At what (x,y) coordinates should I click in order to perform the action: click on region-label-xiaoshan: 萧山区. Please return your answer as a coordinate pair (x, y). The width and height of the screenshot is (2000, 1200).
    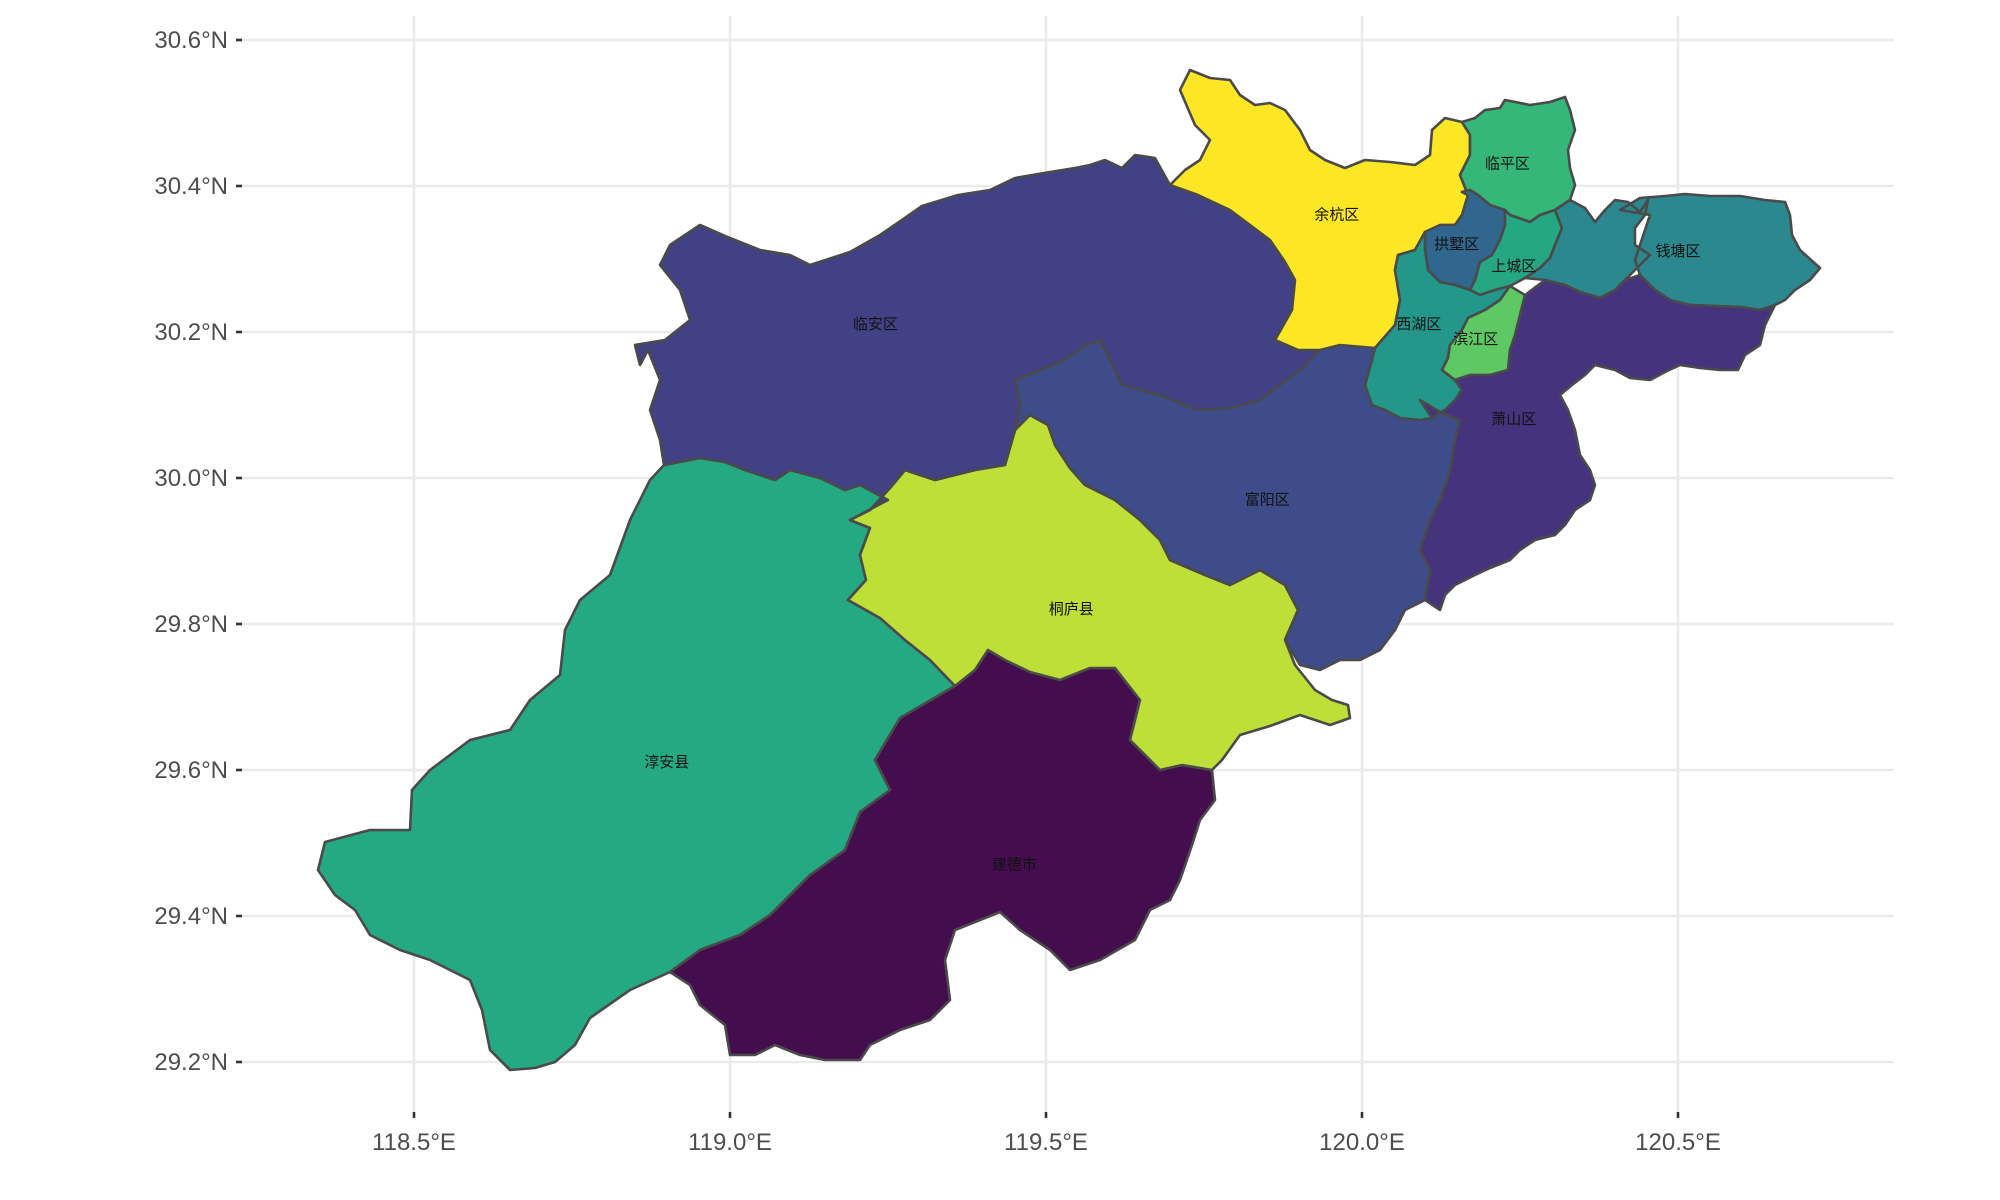
    Looking at the image, I should click on (1513, 419).